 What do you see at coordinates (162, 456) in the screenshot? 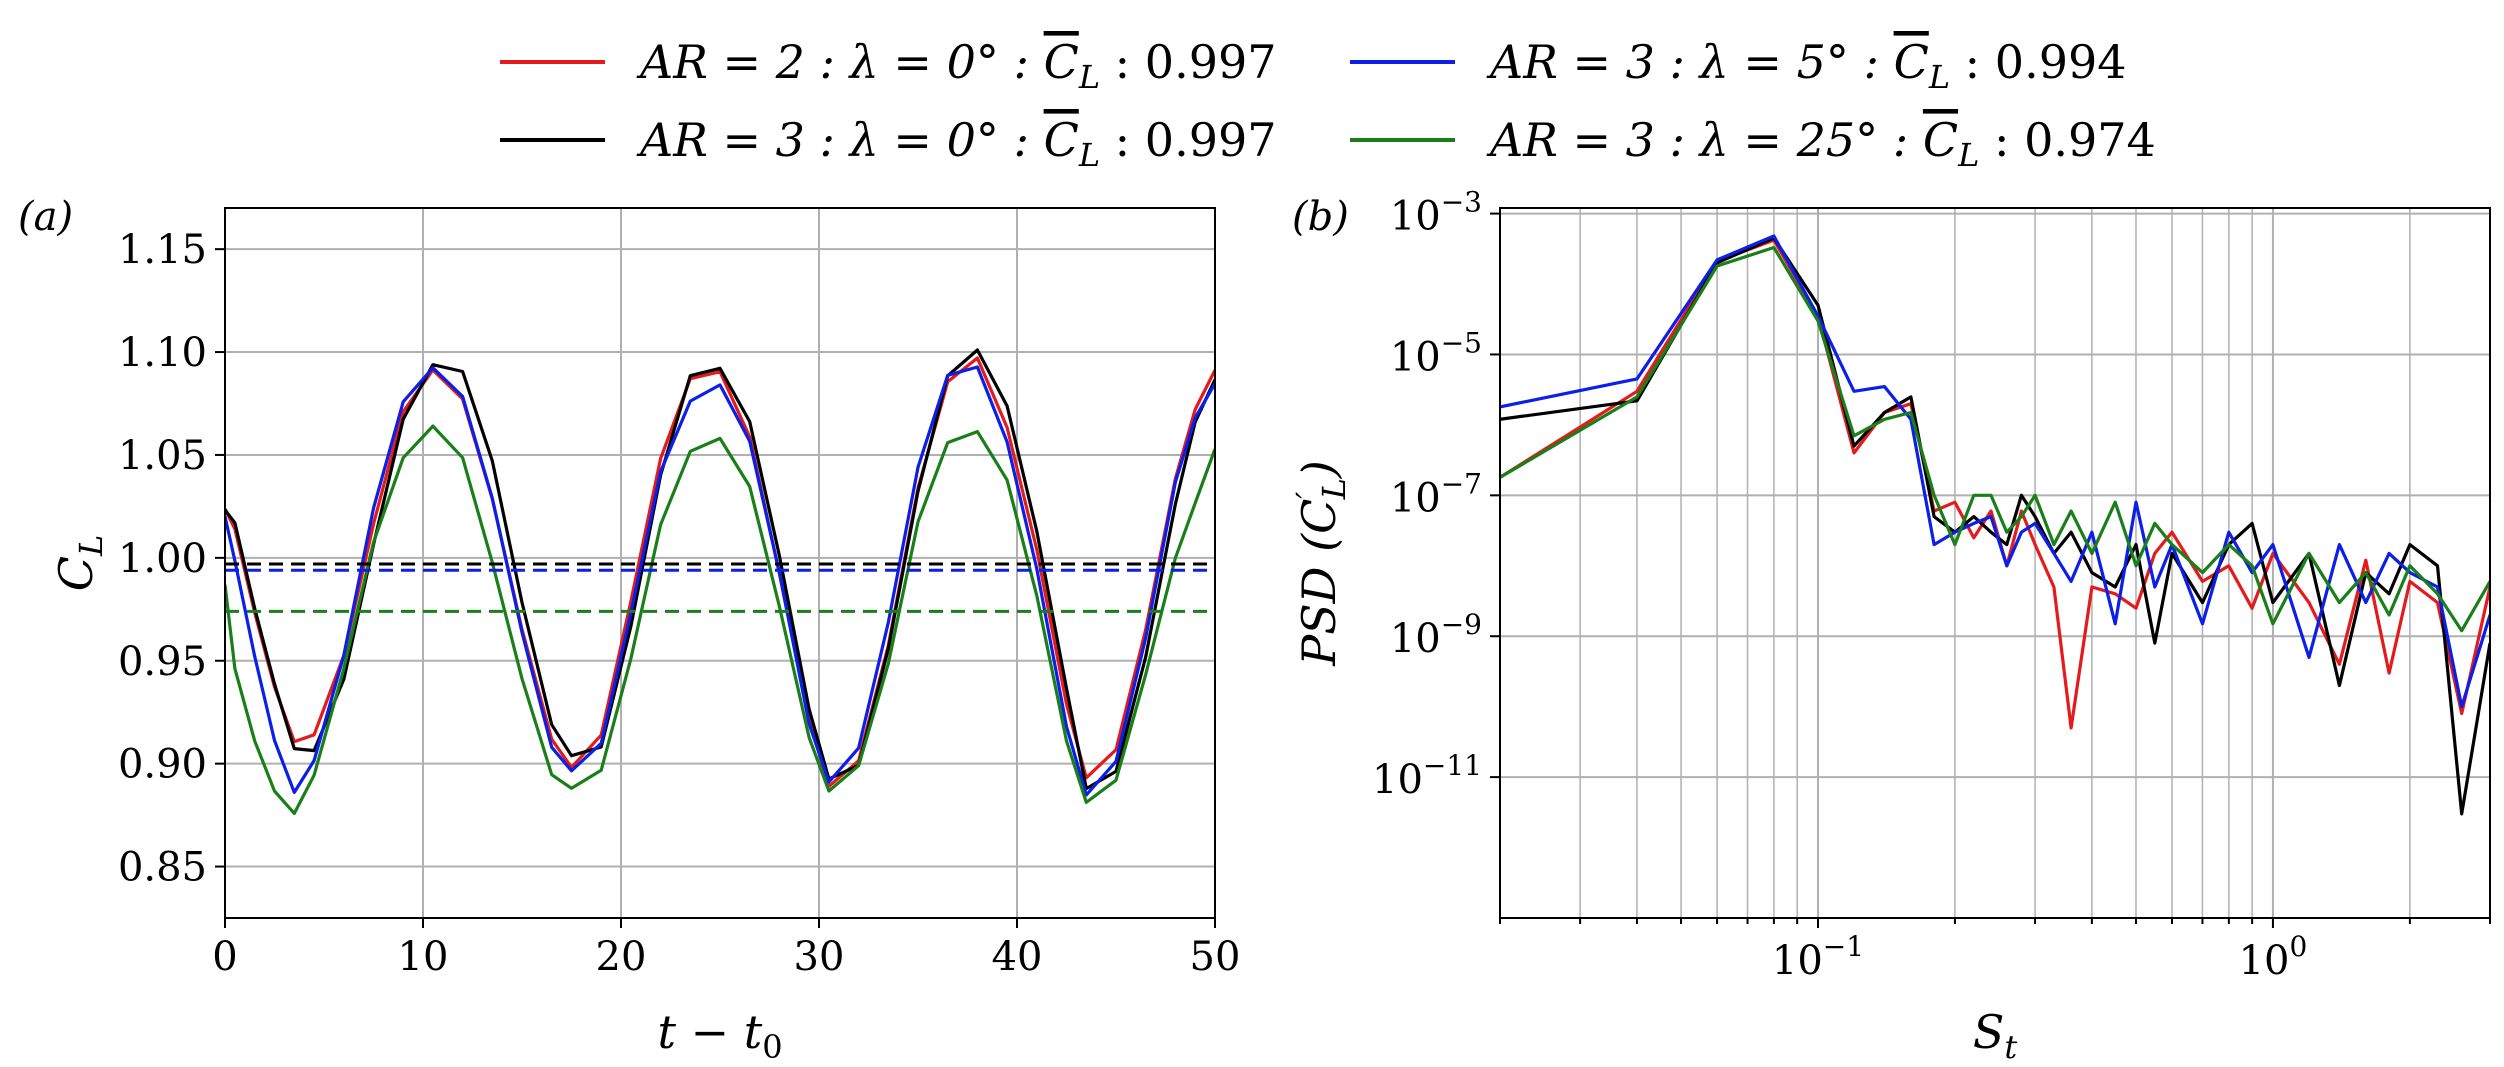
I see `y-tick-label: 1.05` at bounding box center [162, 456].